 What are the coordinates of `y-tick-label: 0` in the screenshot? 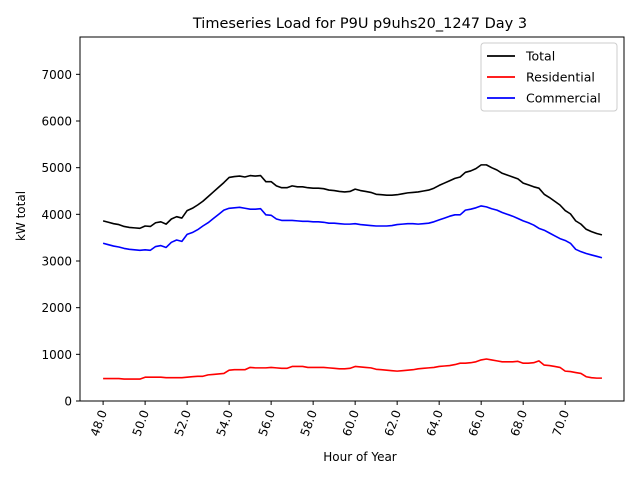 It's located at (68, 402).